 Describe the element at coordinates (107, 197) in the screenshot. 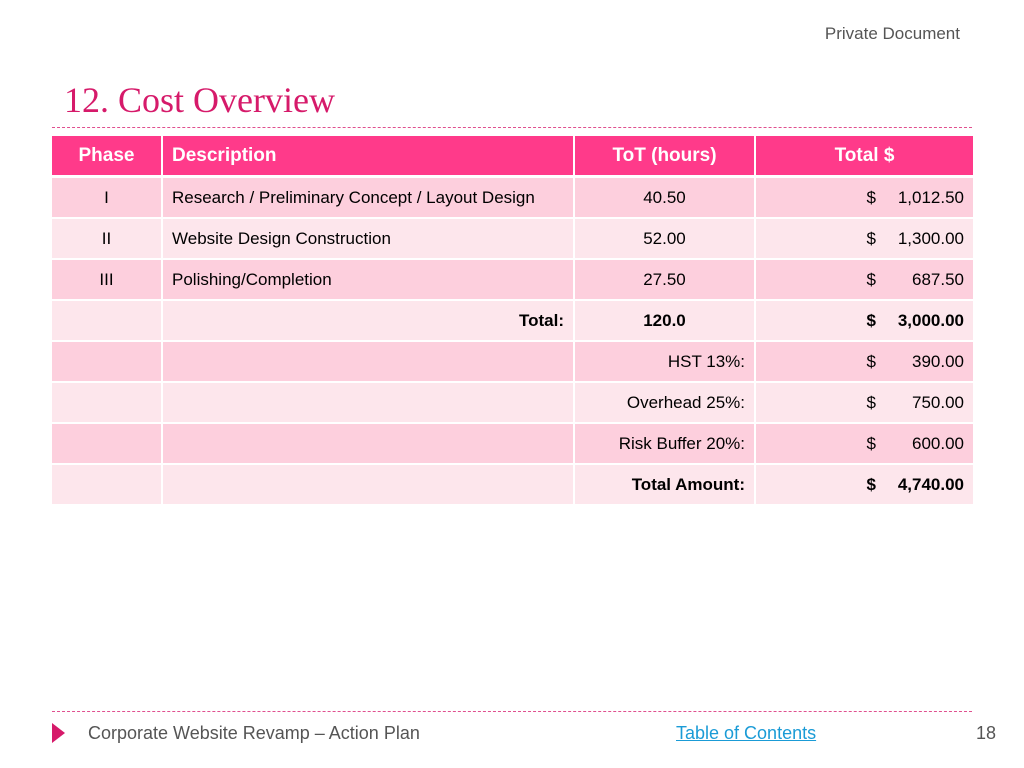

I see `phase-cell: I` at that location.